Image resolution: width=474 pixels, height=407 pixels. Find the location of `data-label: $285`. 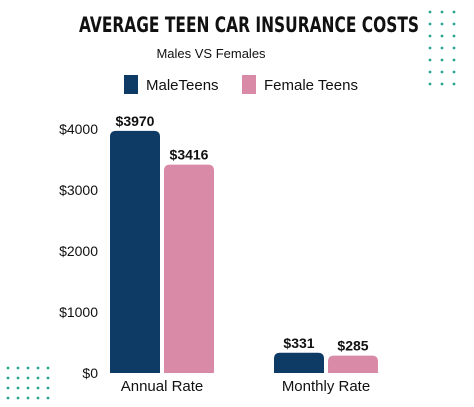

data-label: $285 is located at coordinates (352, 346).